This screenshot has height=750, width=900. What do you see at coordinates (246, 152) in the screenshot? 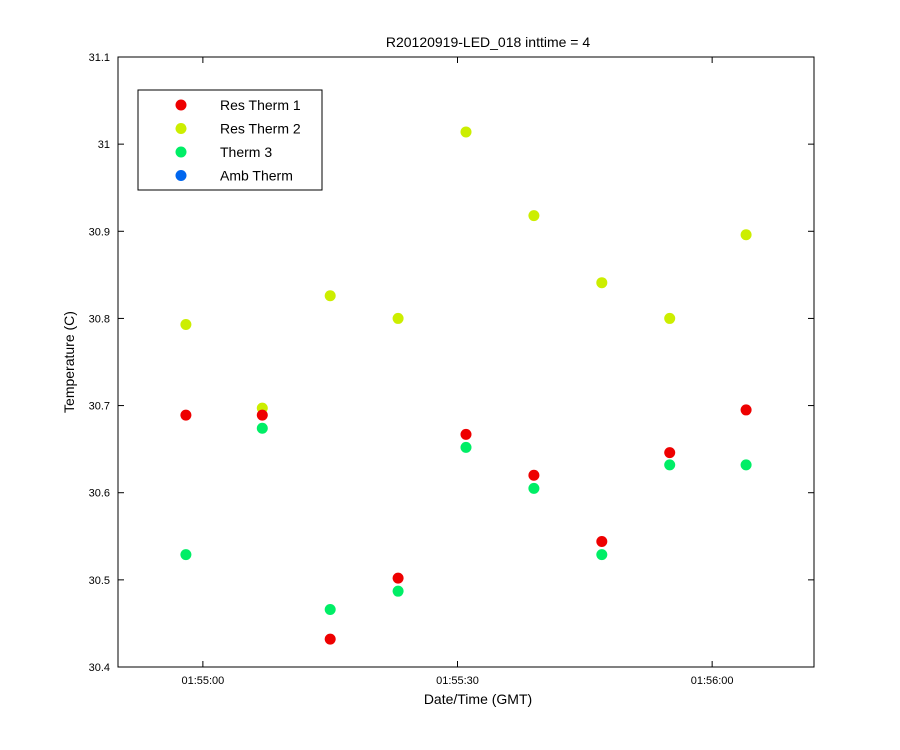
I see `legend-label: Therm 3` at bounding box center [246, 152].